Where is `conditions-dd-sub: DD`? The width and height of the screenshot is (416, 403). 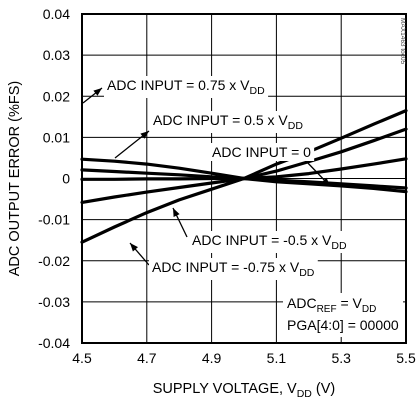 conditions-dd-sub: DD is located at coordinates (369, 309).